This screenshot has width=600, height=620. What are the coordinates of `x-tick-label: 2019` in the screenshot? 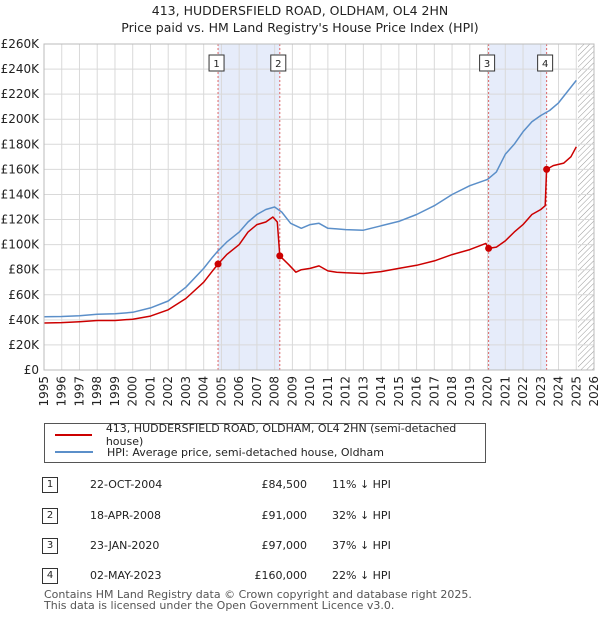 It's located at (470, 391).